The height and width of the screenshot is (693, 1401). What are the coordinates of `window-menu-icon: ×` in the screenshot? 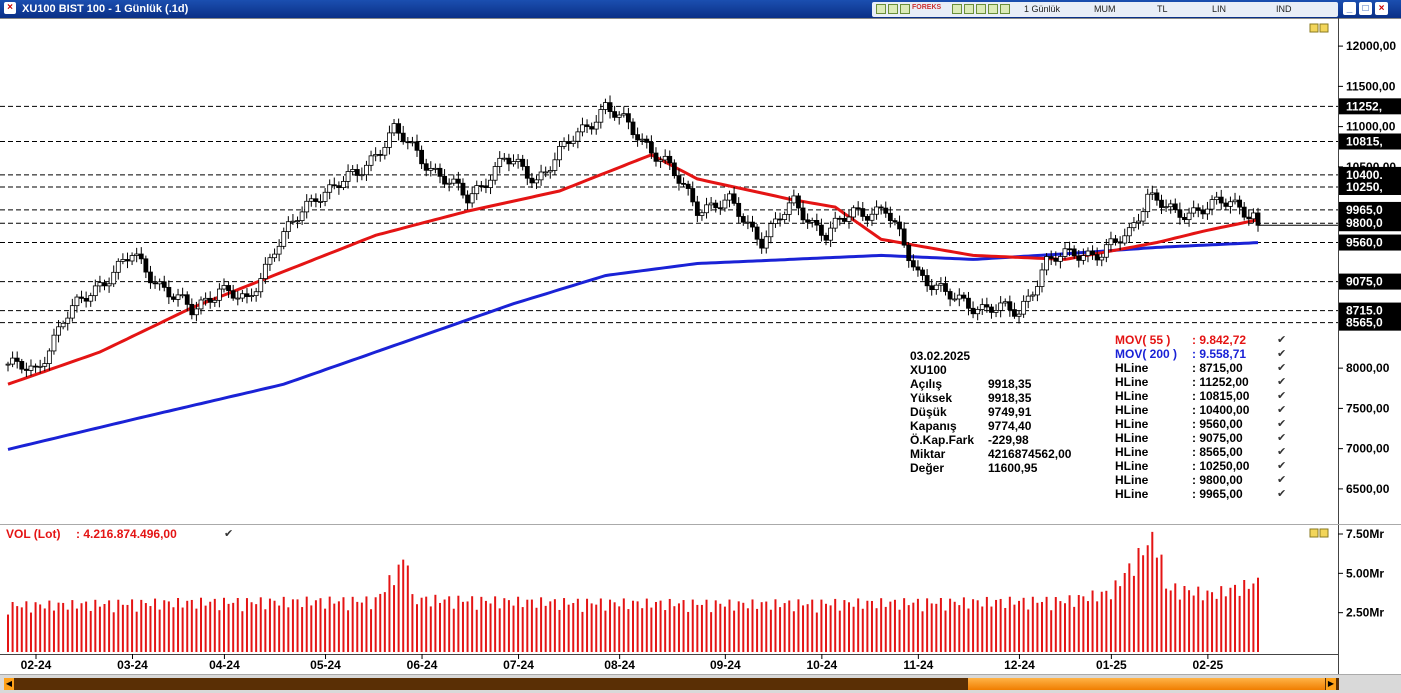 It's located at (10, 8).